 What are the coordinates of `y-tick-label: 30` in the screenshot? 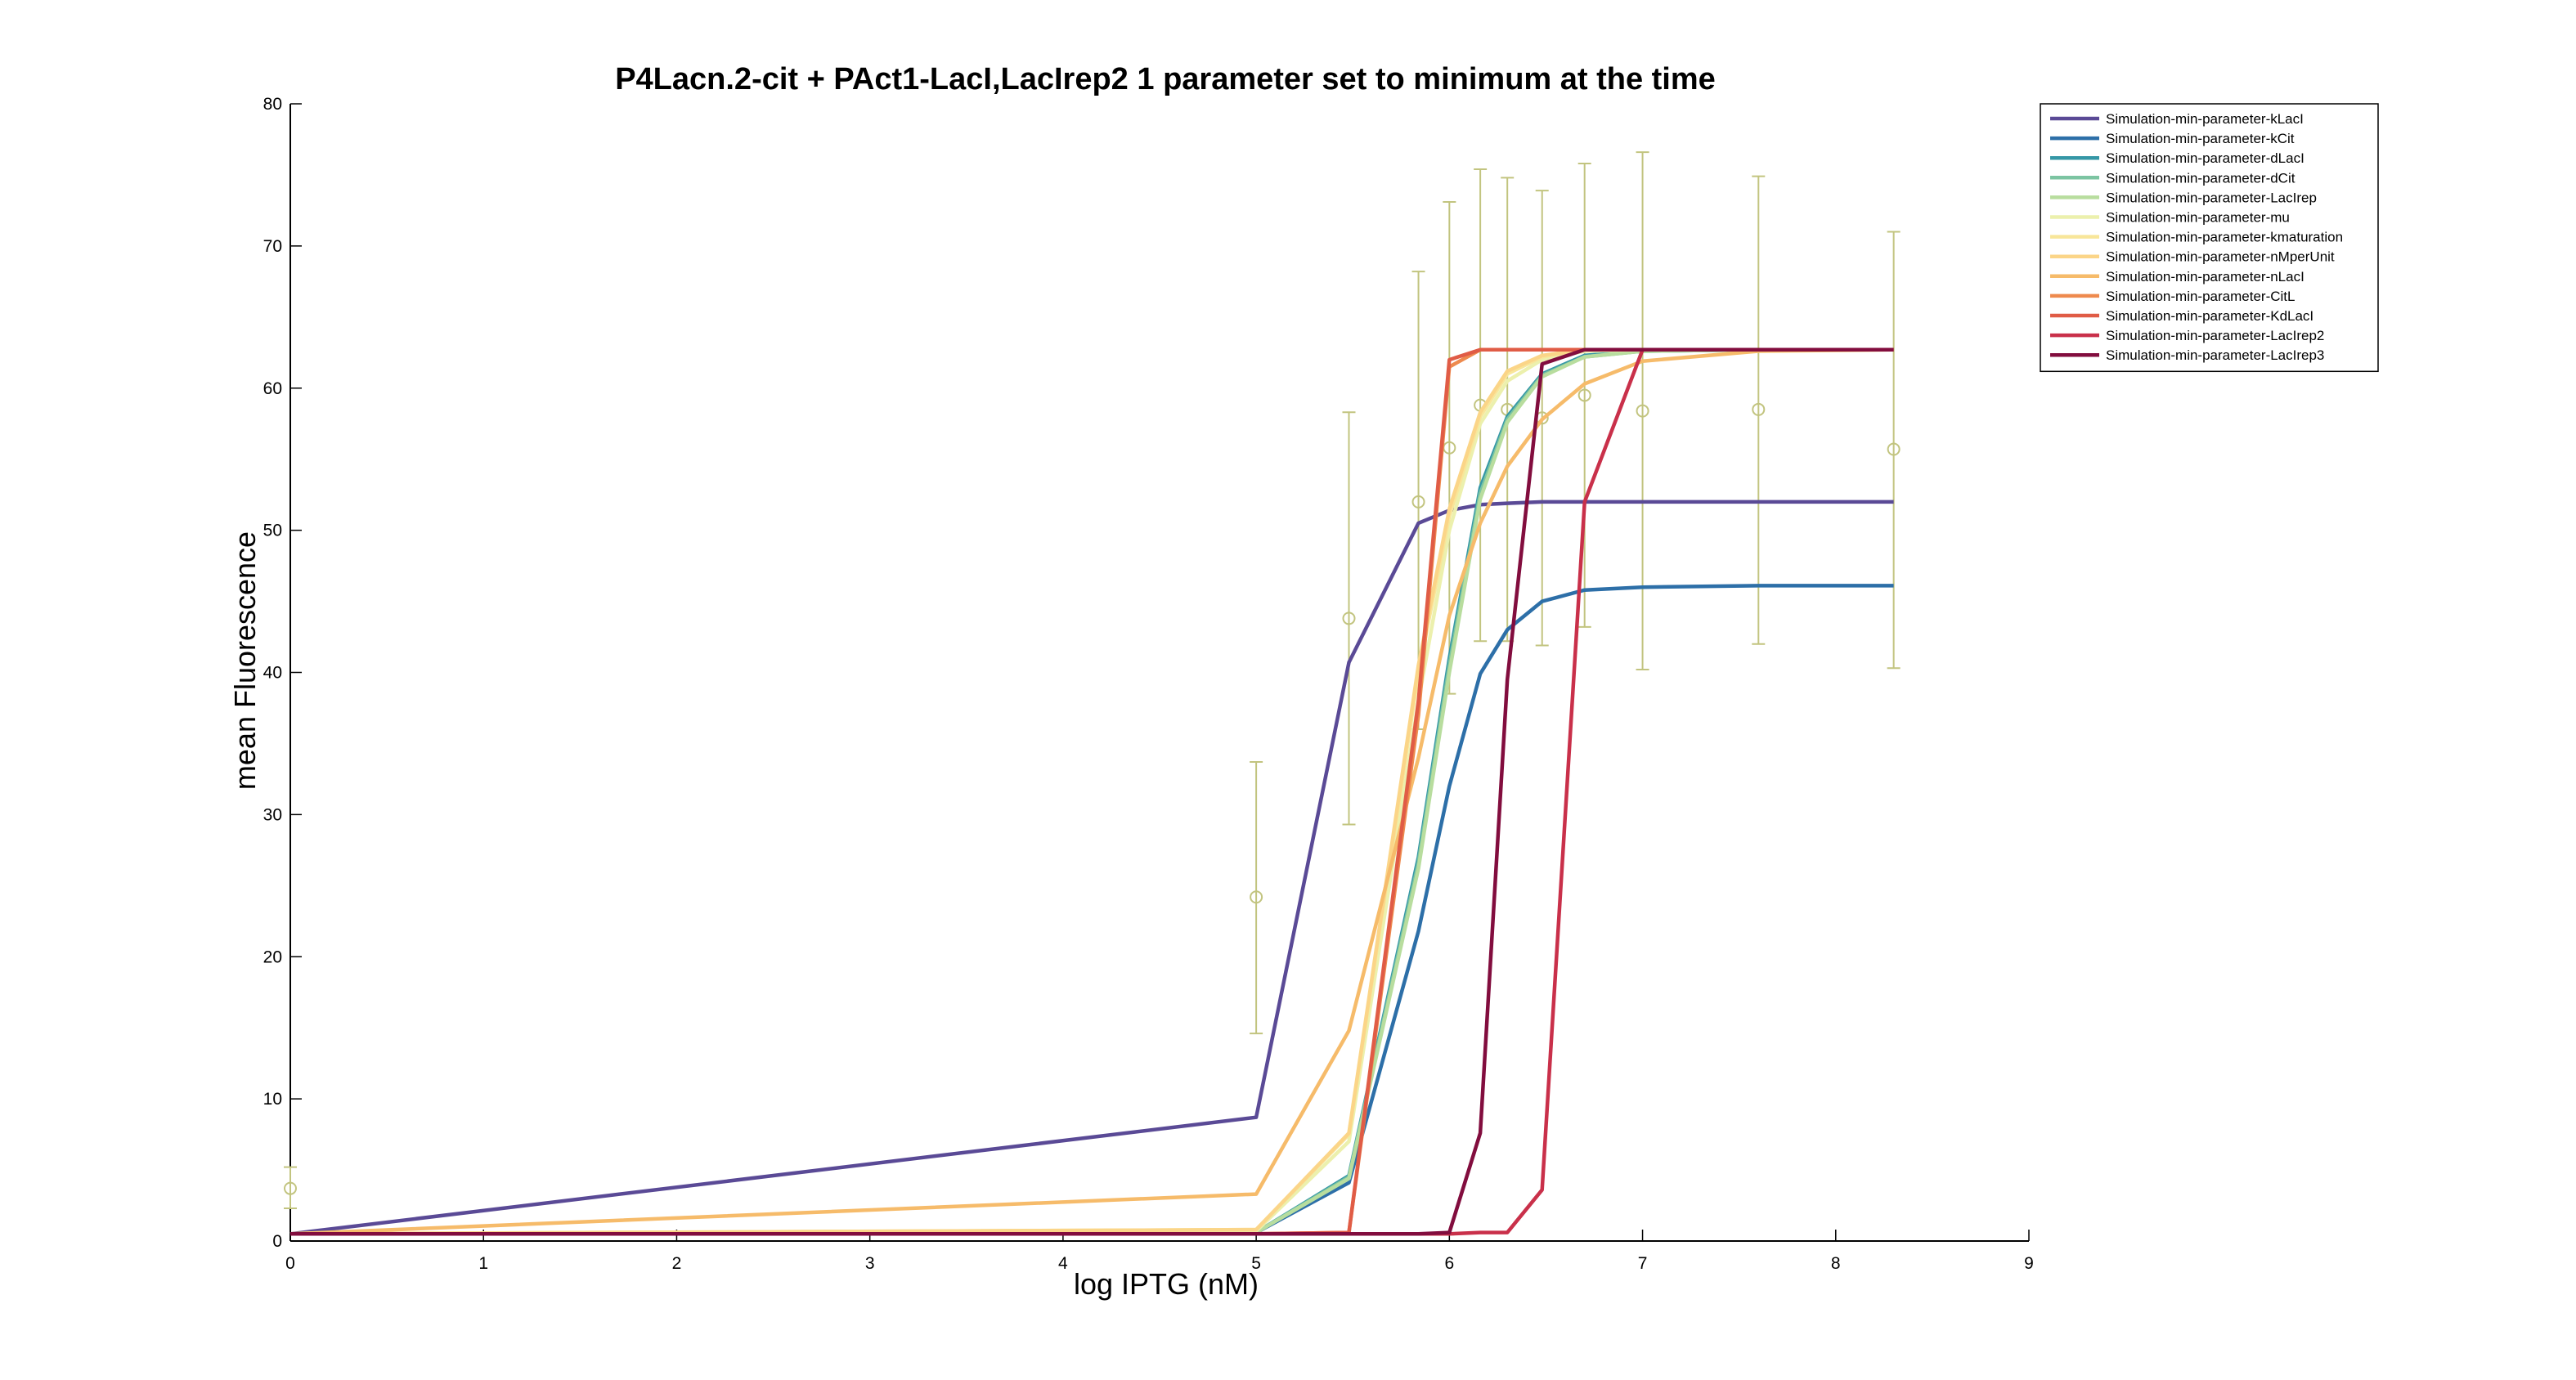 It's located at (272, 814).